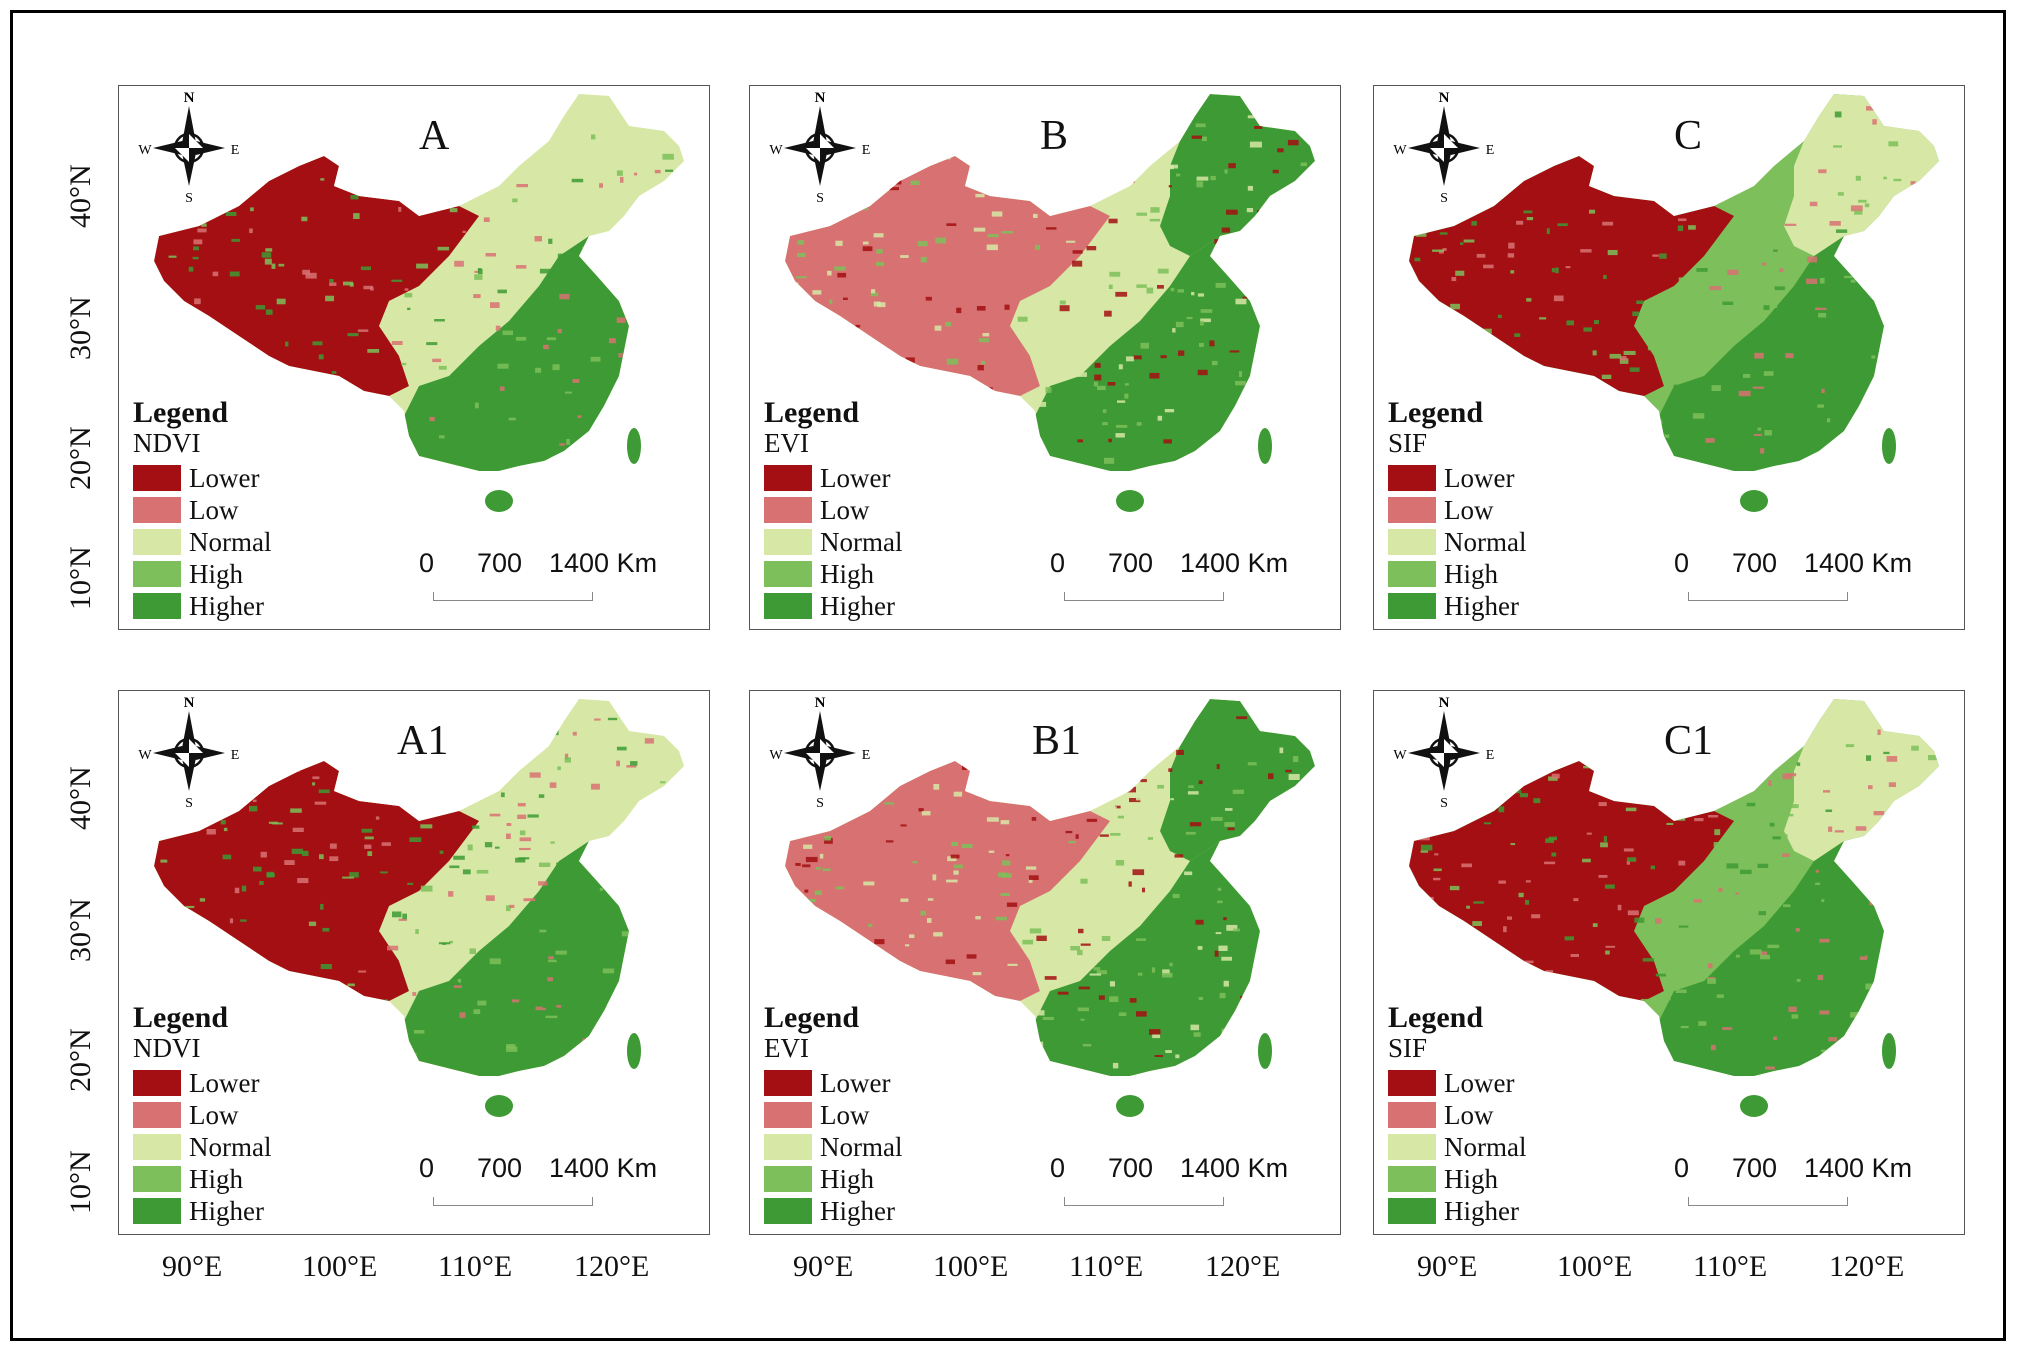 Image resolution: width=2020 pixels, height=1357 pixels. I want to click on panel-label: A1, so click(423, 741).